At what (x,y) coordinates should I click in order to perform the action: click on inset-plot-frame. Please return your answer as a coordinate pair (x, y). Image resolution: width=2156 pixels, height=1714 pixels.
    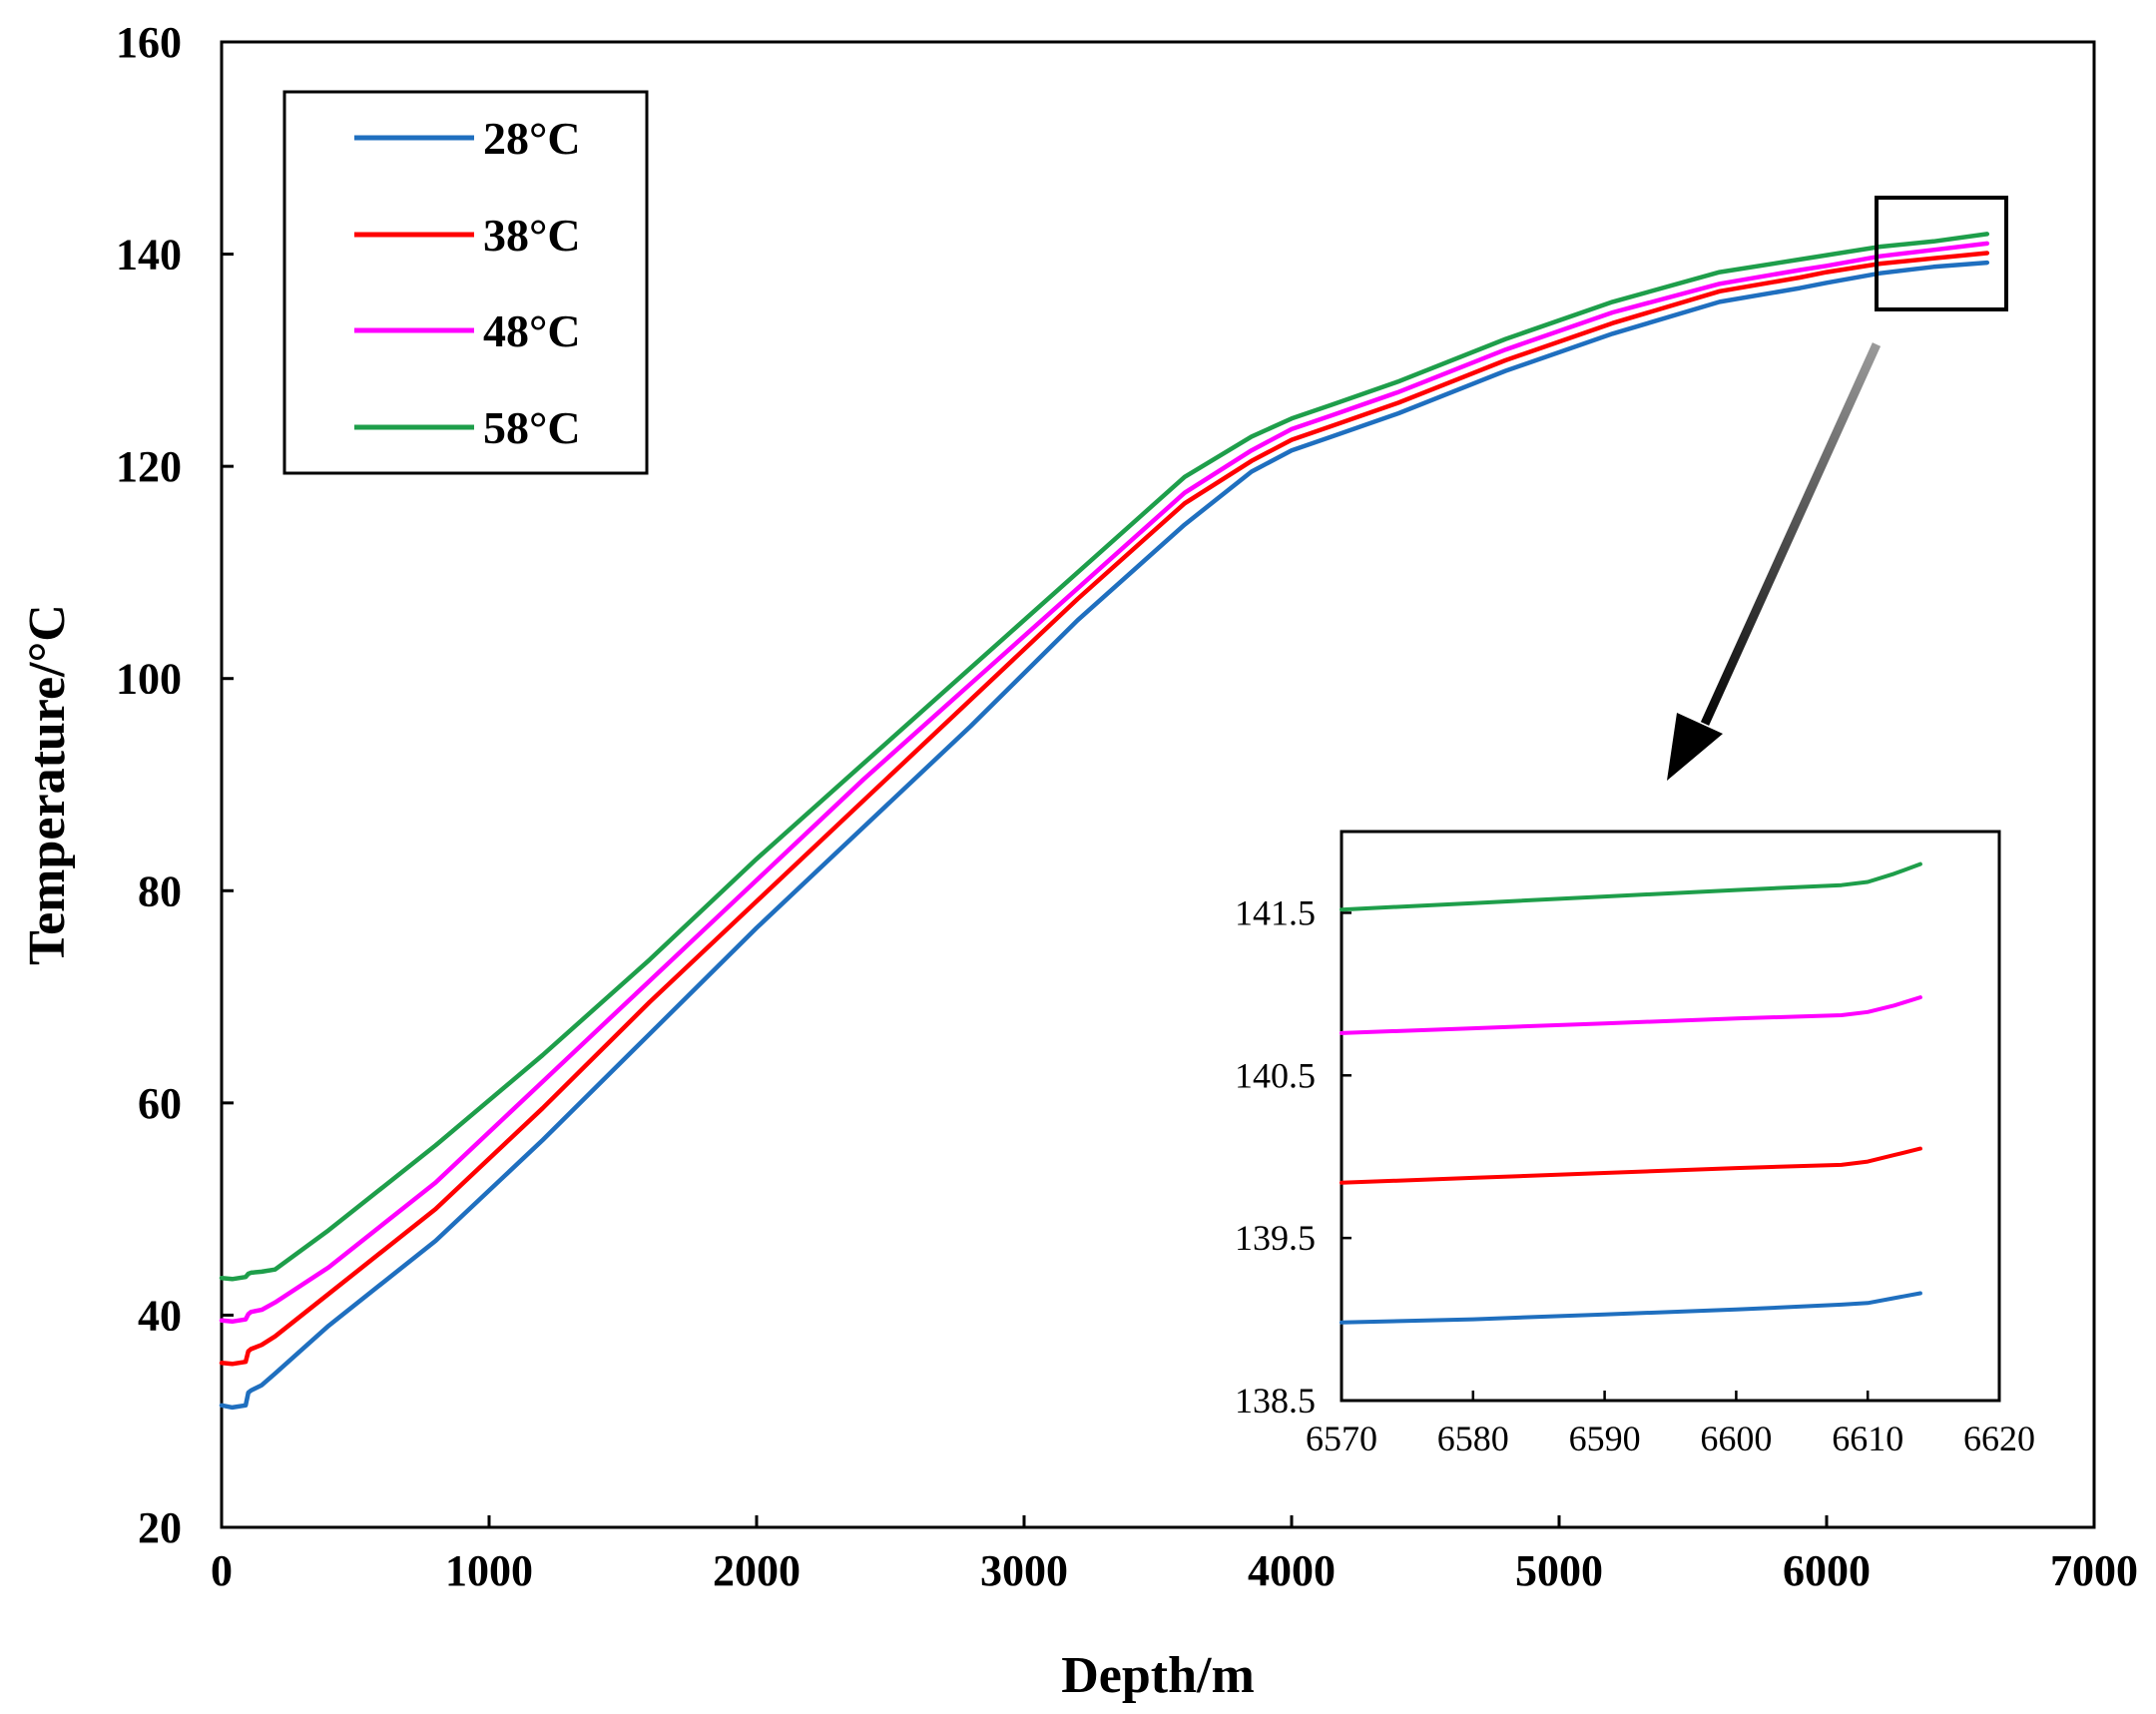
    Looking at the image, I should click on (1670, 1116).